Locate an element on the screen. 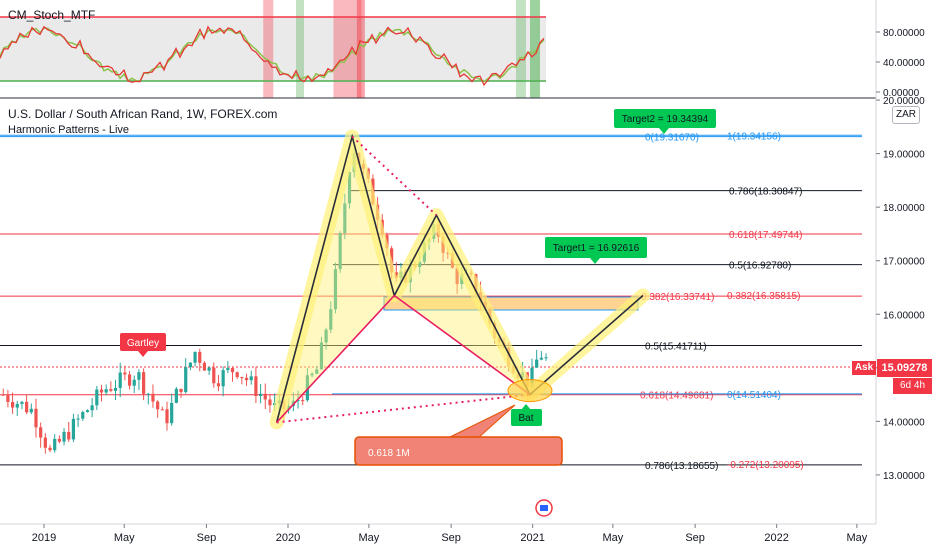  target2-text: Target2 = 19.34394 is located at coordinates (665, 119).